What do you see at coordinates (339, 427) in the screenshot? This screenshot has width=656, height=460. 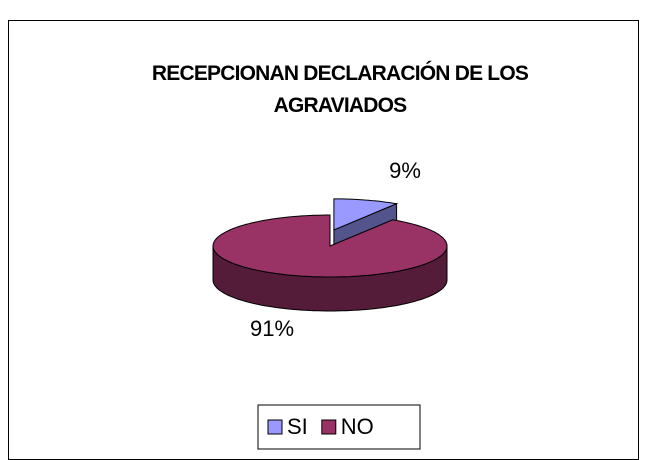 I see `legend-box` at bounding box center [339, 427].